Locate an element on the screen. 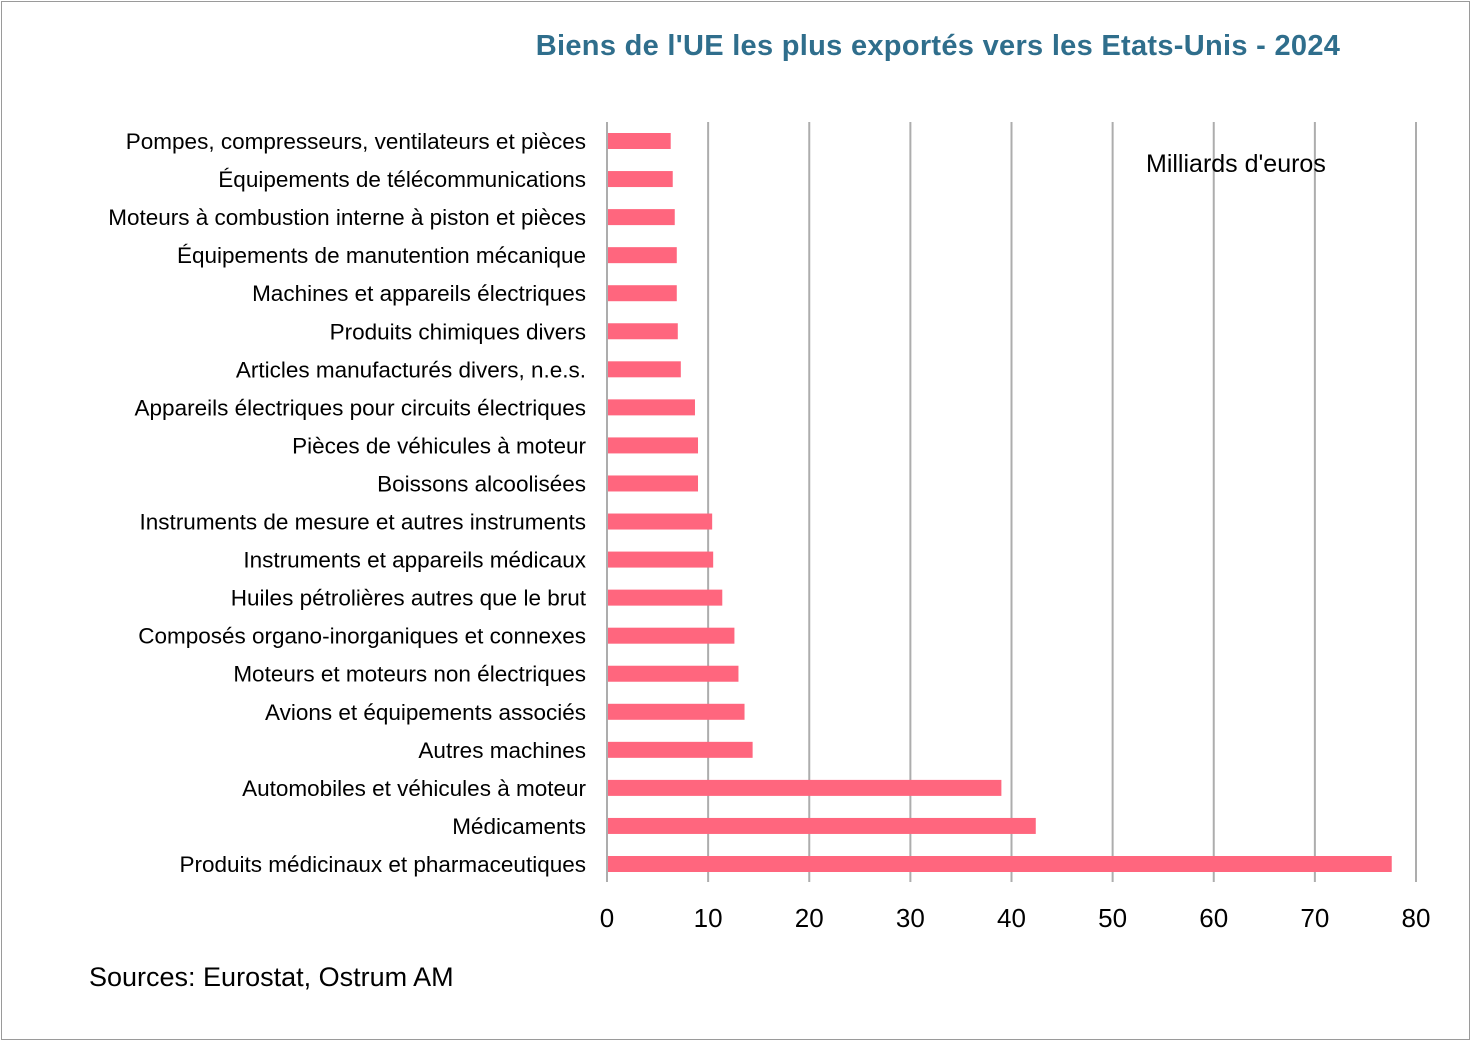  category-label: Automobiles et véhicules à moteur is located at coordinates (414, 788).